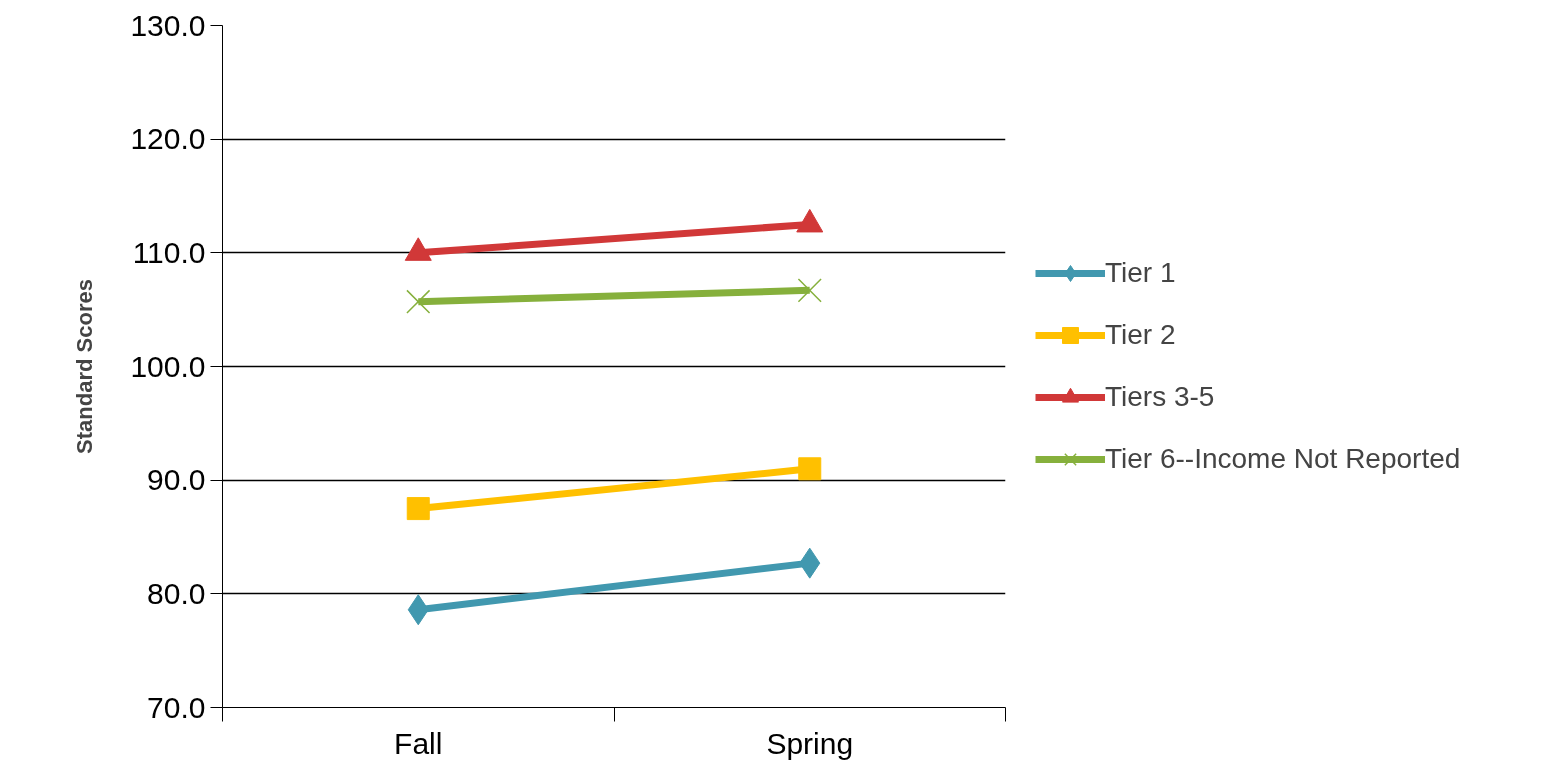  What do you see at coordinates (176, 593) in the screenshot?
I see `y-tick-label: 80.0` at bounding box center [176, 593].